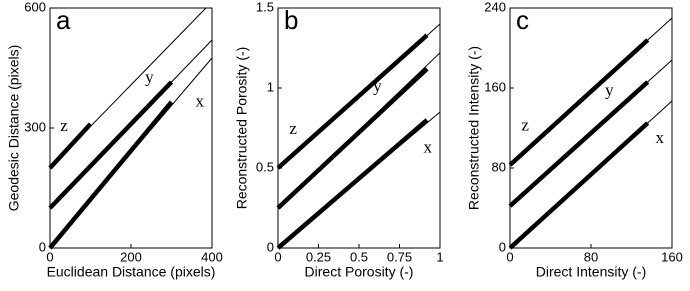 This screenshot has height=291, width=690. Describe the element at coordinates (591, 272) in the screenshot. I see `x-axis-label: Direct Intensity (-)` at that location.